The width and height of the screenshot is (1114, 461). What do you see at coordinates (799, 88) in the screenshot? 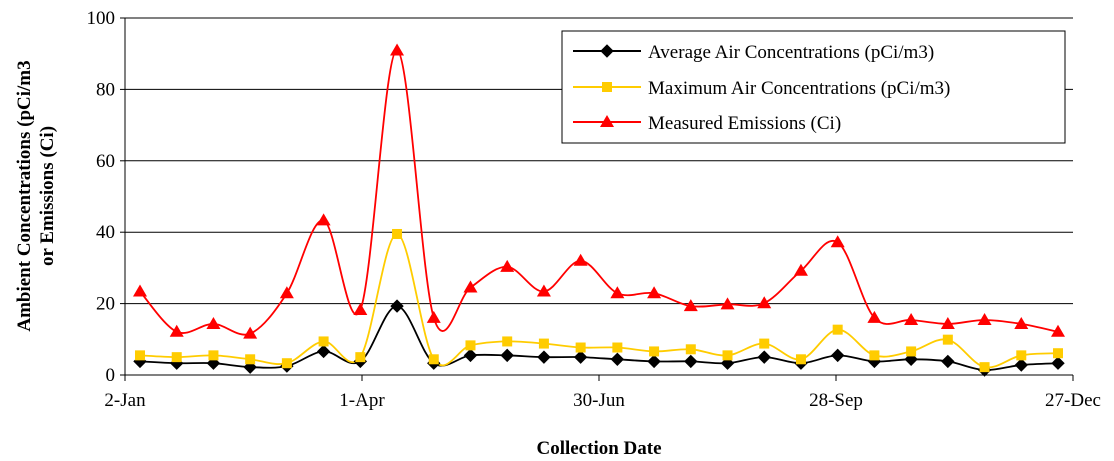
I see `legend-label-maximum: Maximum Air Concentrations (pCi/m3)` at bounding box center [799, 88].